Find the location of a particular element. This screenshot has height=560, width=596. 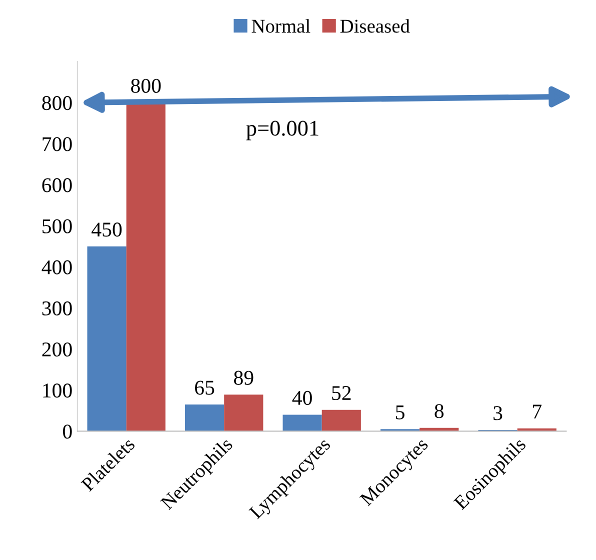

data-label: 52 is located at coordinates (341, 393).